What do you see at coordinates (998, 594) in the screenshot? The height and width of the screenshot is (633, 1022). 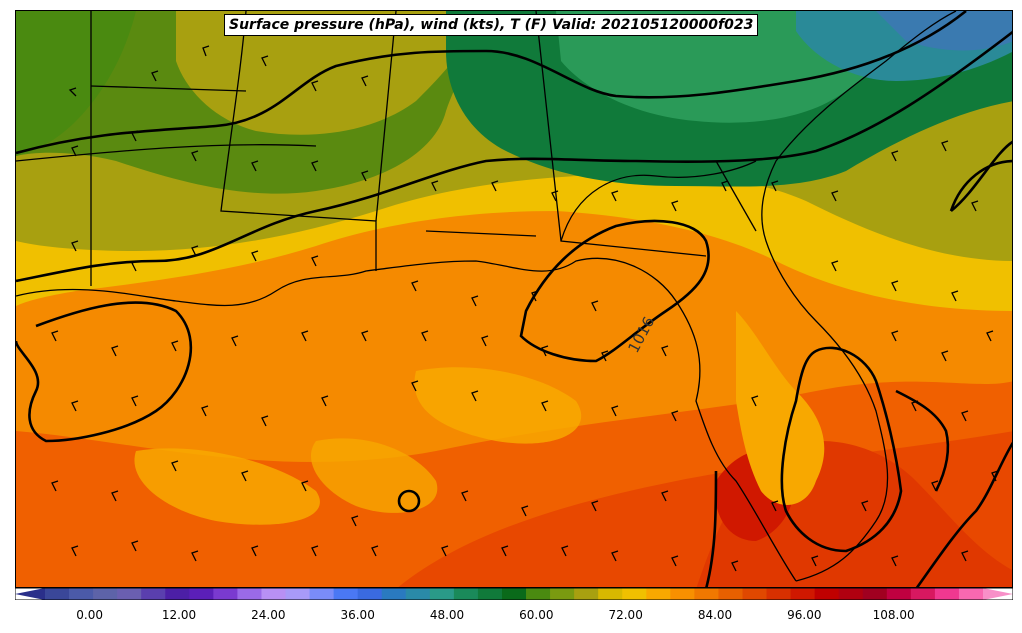 I see `colorbar-extend-max` at bounding box center [998, 594].